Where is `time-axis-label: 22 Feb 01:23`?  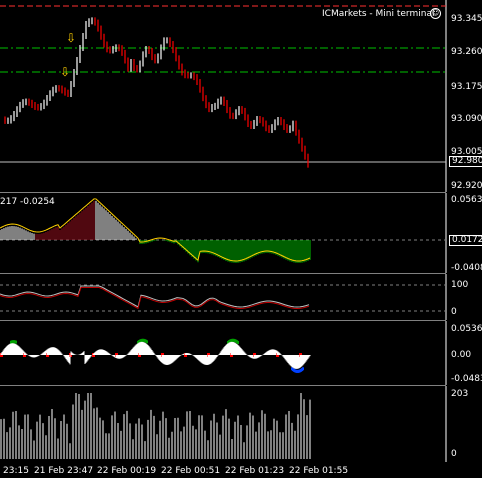 time-axis-label: 22 Feb 01:23 is located at coordinates (255, 471).